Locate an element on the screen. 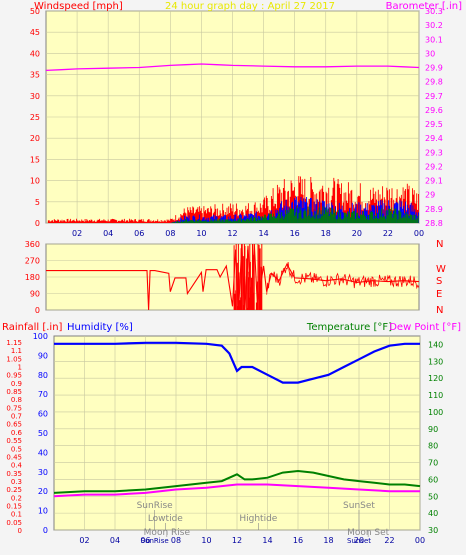 The width and height of the screenshot is (466, 555). barometer-y-tick: 29.3 is located at coordinates (434, 152).